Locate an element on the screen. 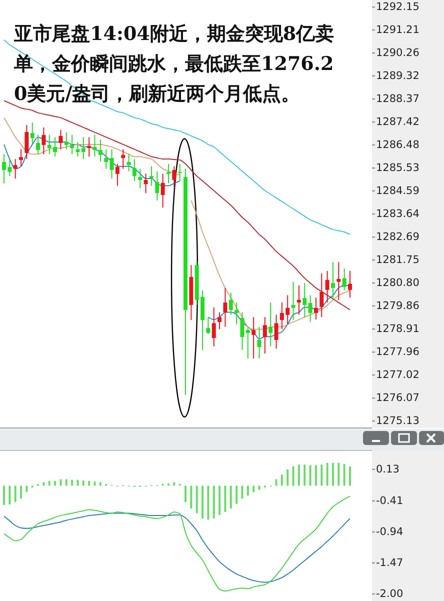 The height and width of the screenshot is (601, 444). y-tick-label: 0.13 is located at coordinates (388, 469).